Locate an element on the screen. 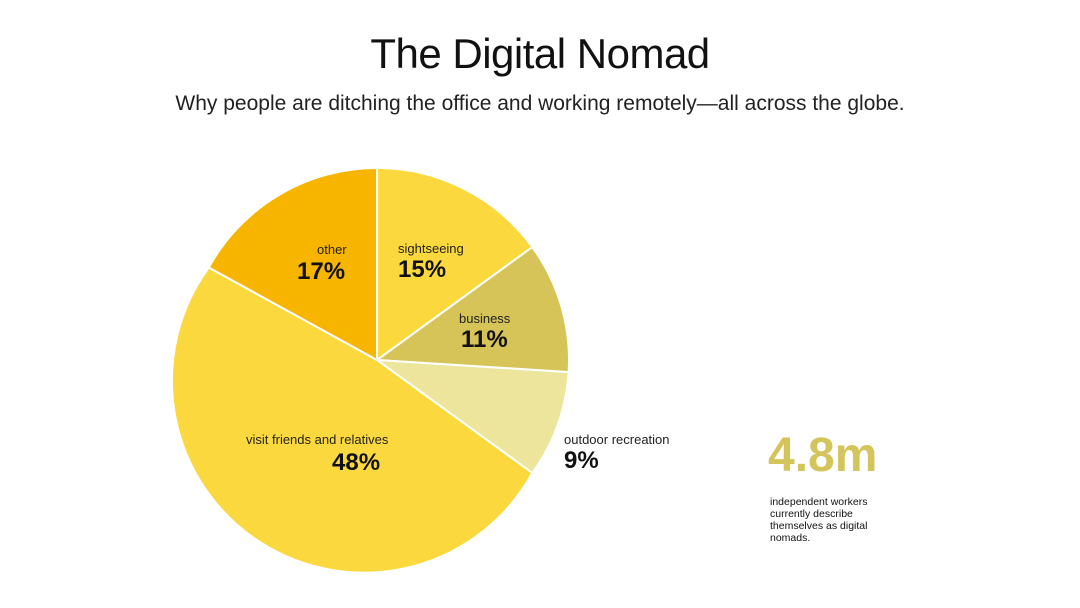  slice-sightseeing is located at coordinates (455, 264).